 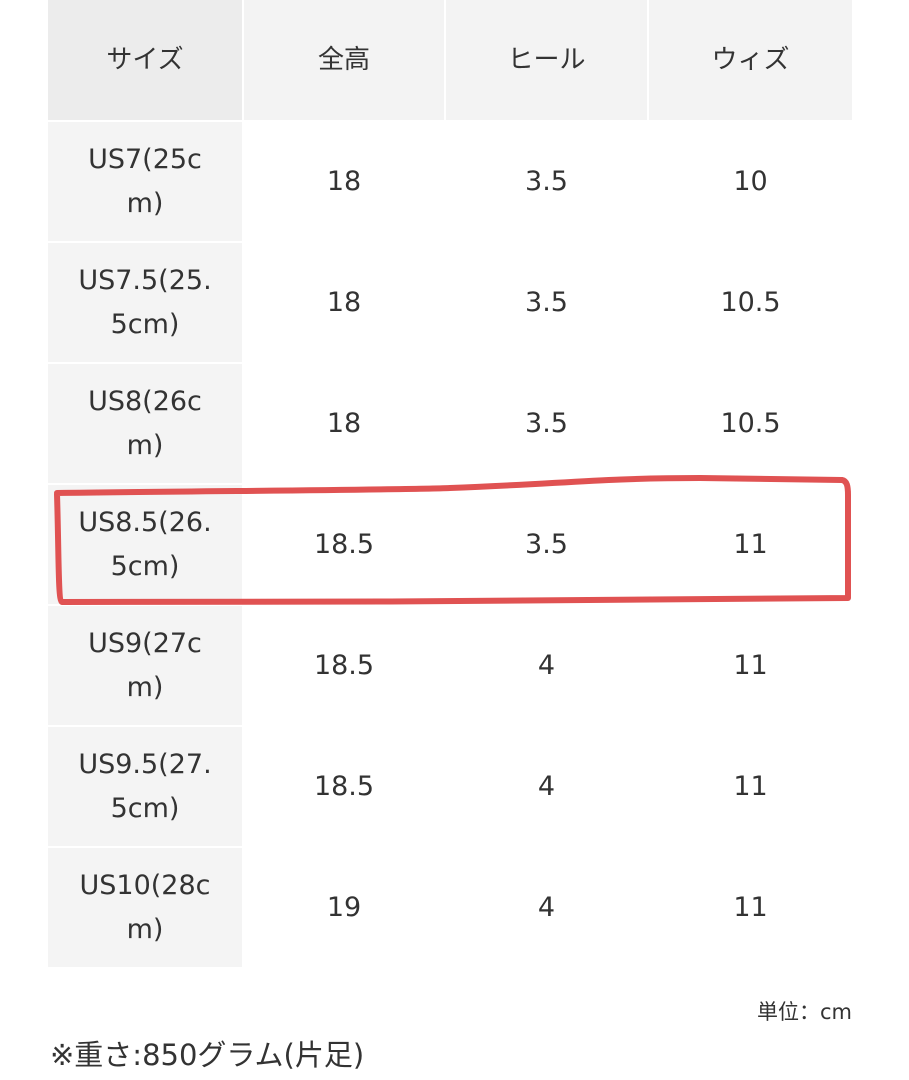 I want to click on header-size: サイズ, so click(x=145, y=60).